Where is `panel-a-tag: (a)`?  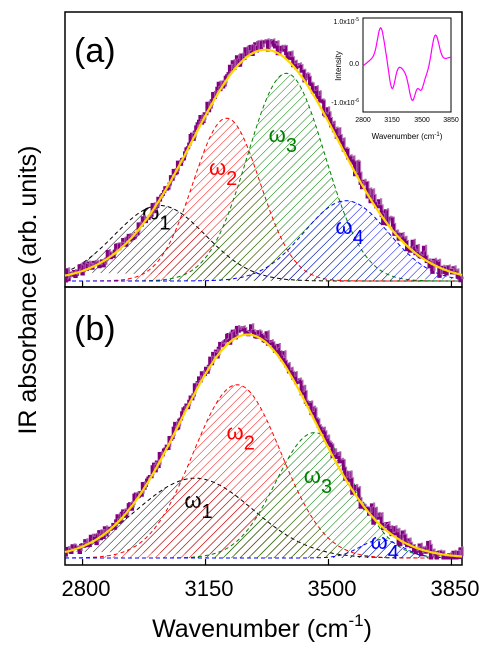 panel-a-tag: (a) is located at coordinates (95, 51).